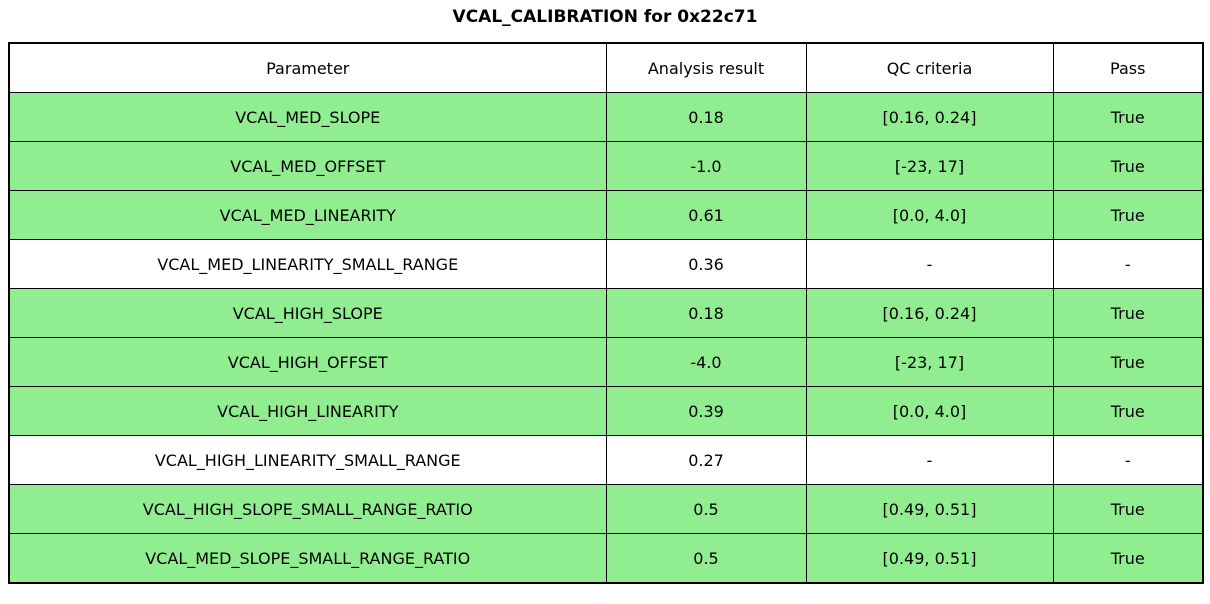 The width and height of the screenshot is (1210, 604). What do you see at coordinates (706, 215) in the screenshot?
I see `analysis-result-cell: 0.61` at bounding box center [706, 215].